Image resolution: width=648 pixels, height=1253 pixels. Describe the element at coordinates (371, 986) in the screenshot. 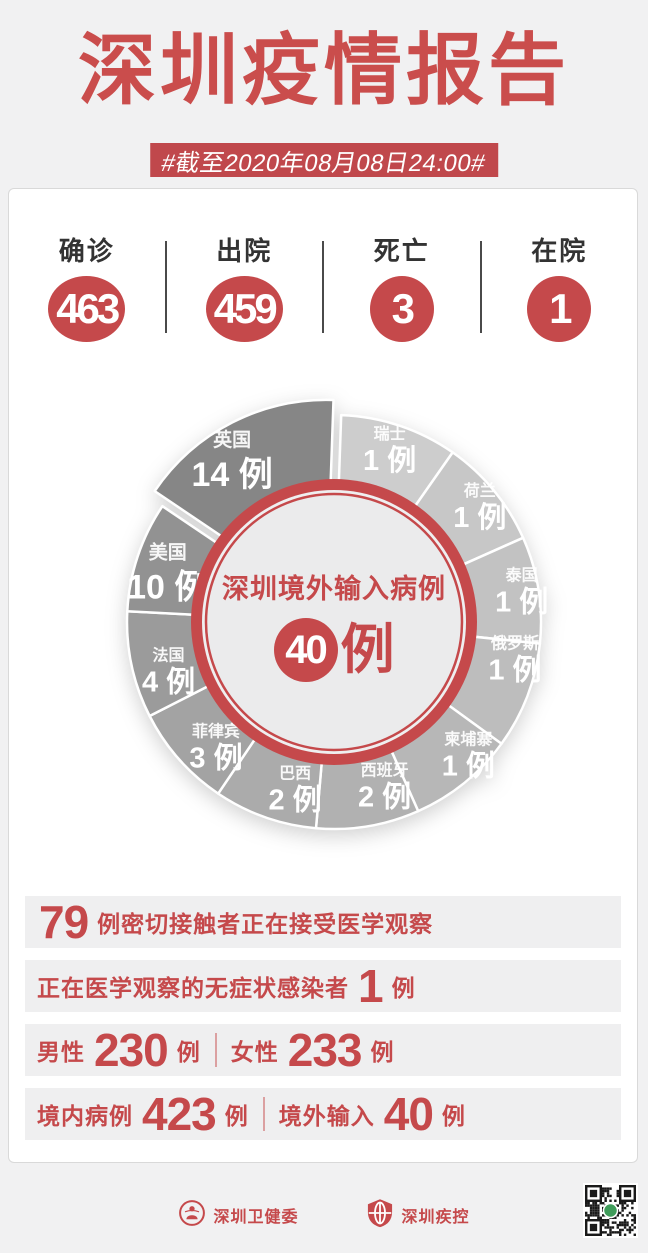

I see `asymptomatic-count: 1` at that location.